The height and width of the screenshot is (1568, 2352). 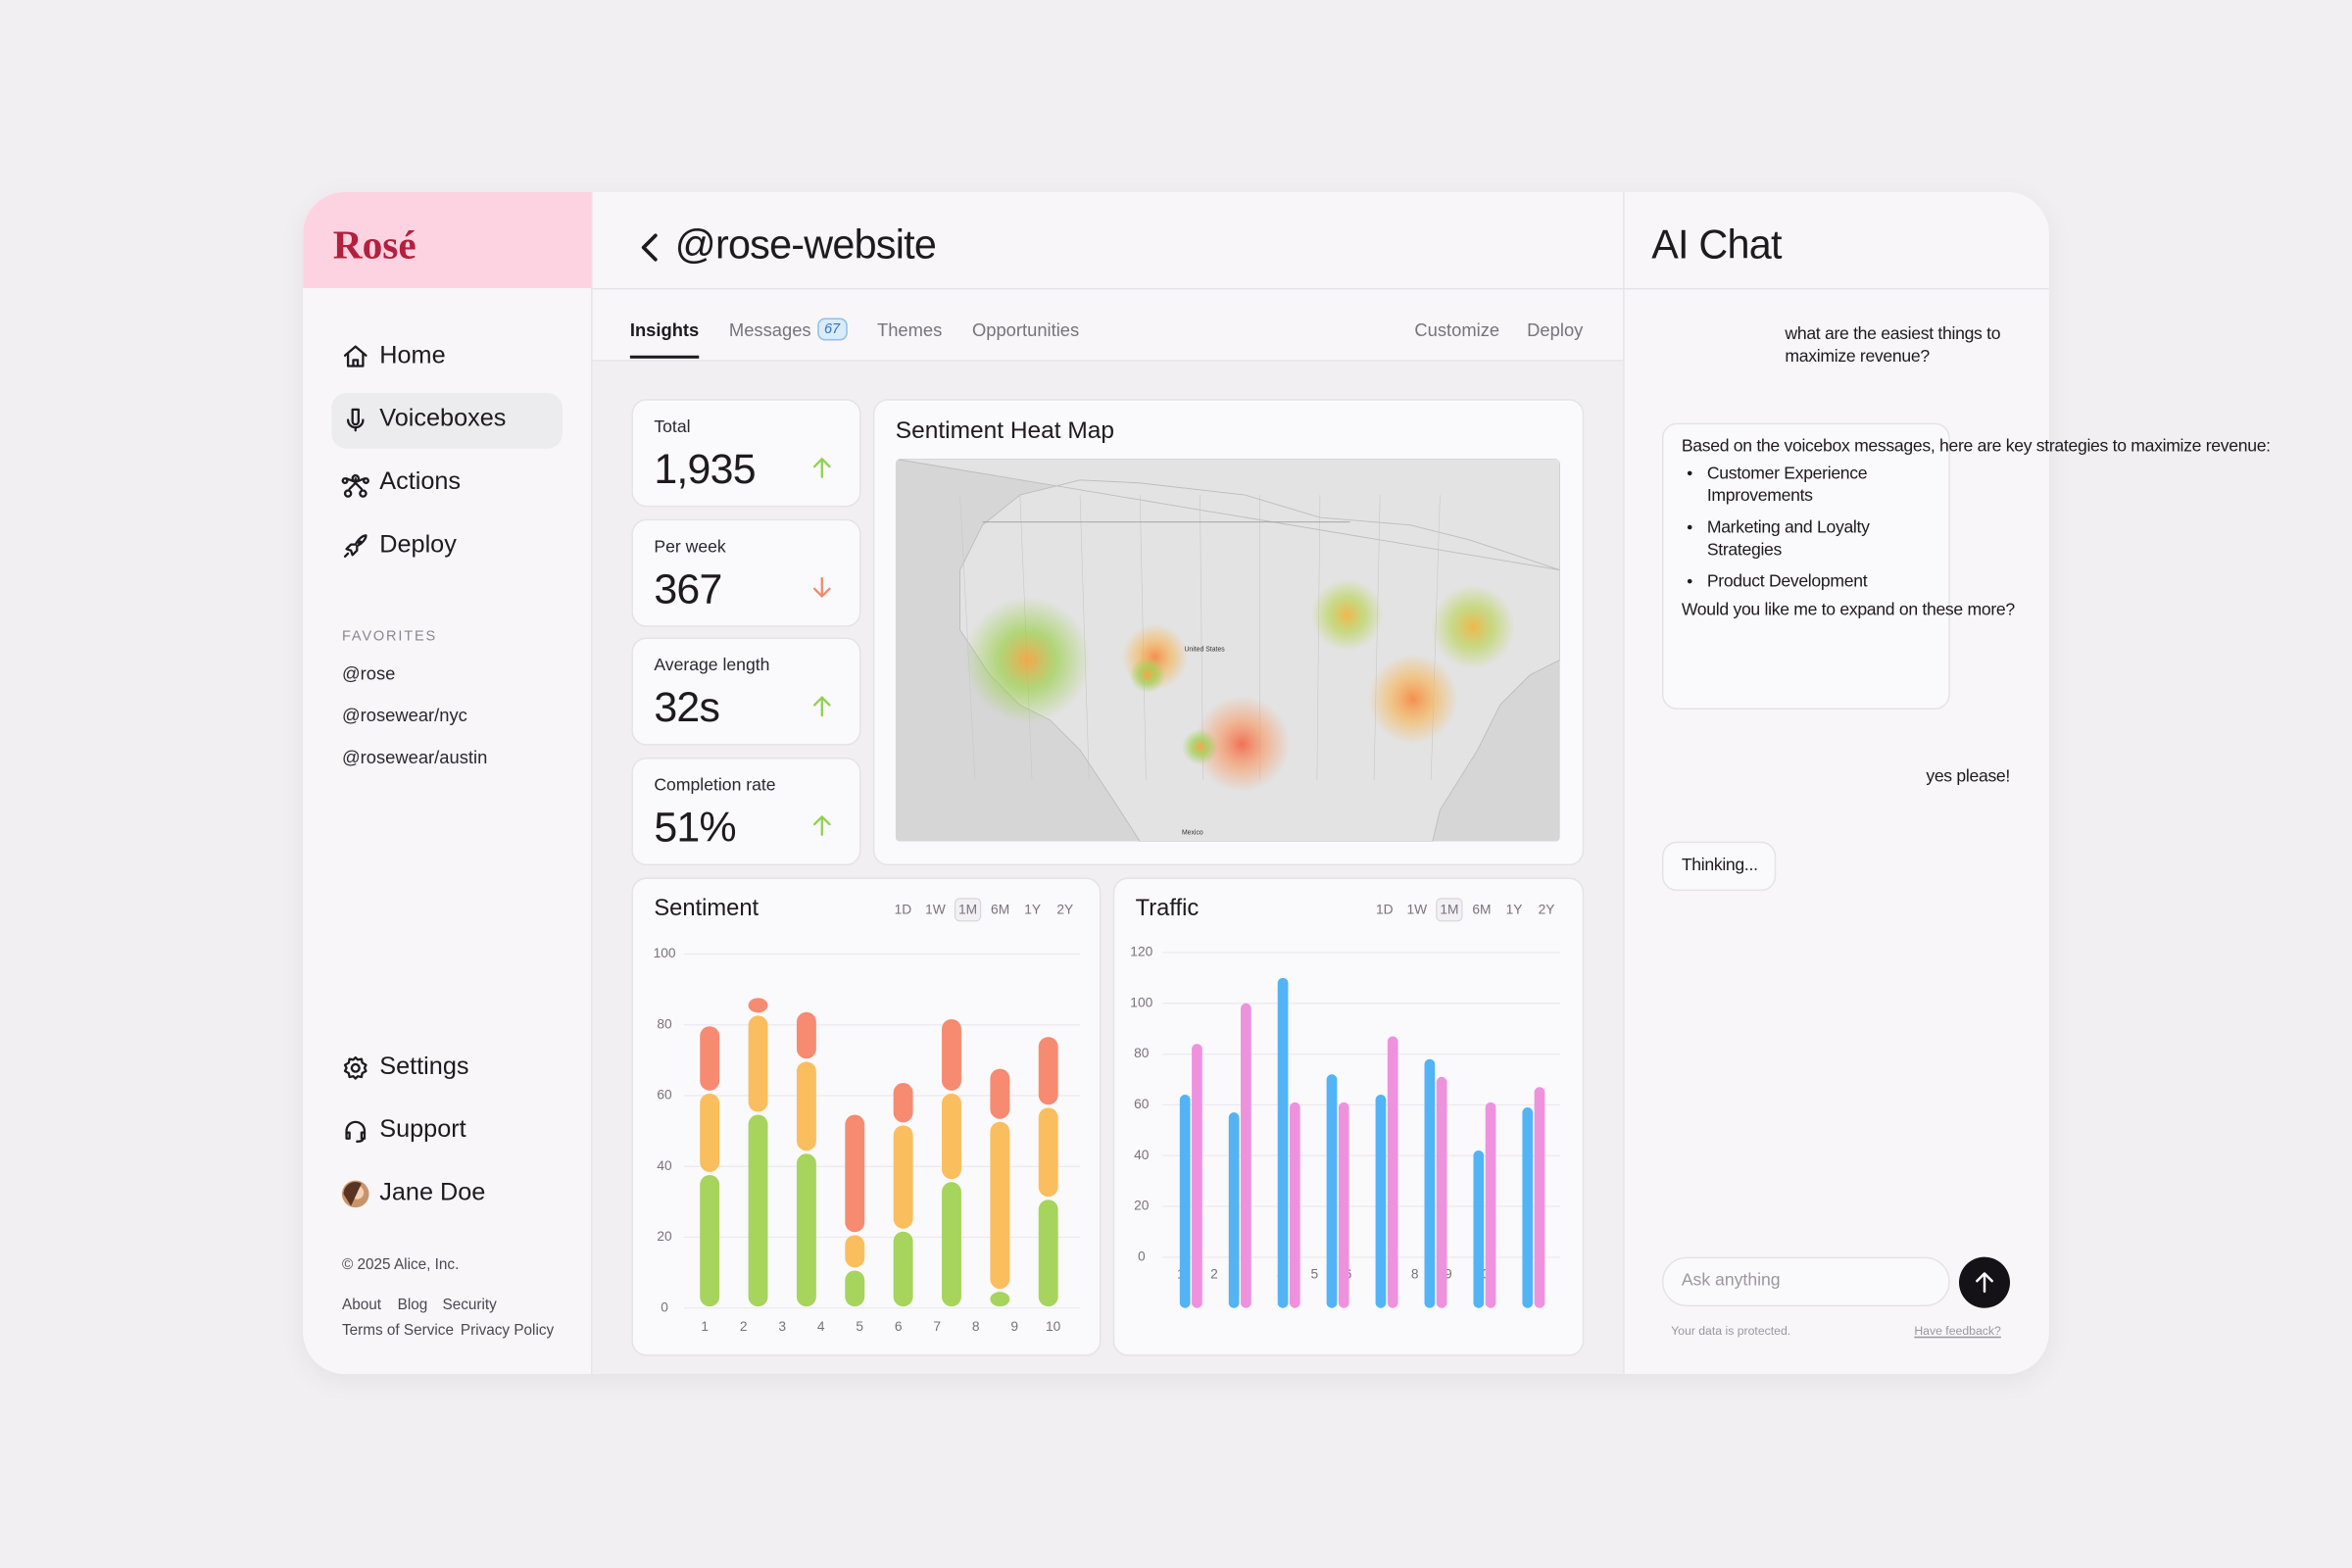 I want to click on footer-link: About, so click(x=361, y=1305).